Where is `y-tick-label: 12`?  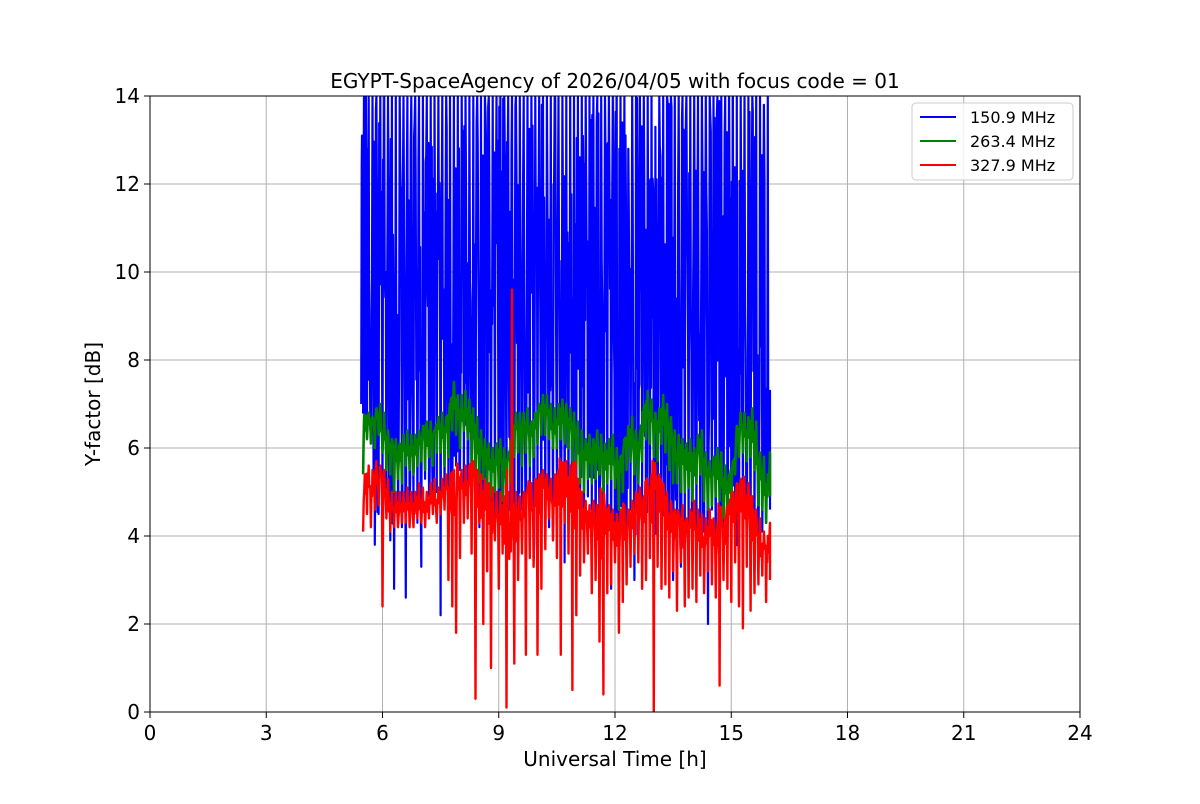 y-tick-label: 12 is located at coordinates (127, 184).